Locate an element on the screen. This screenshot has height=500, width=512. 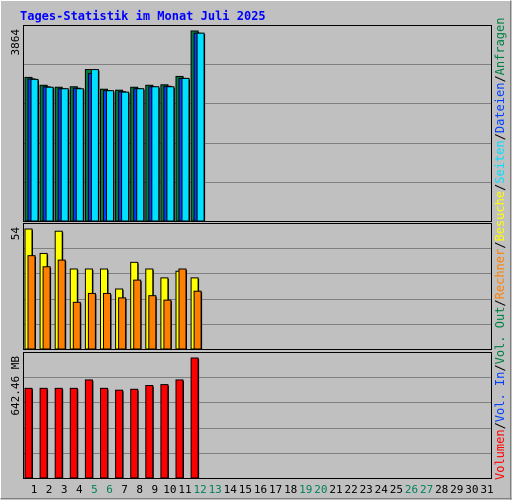
x-tick-label: 14 is located at coordinates (231, 489).